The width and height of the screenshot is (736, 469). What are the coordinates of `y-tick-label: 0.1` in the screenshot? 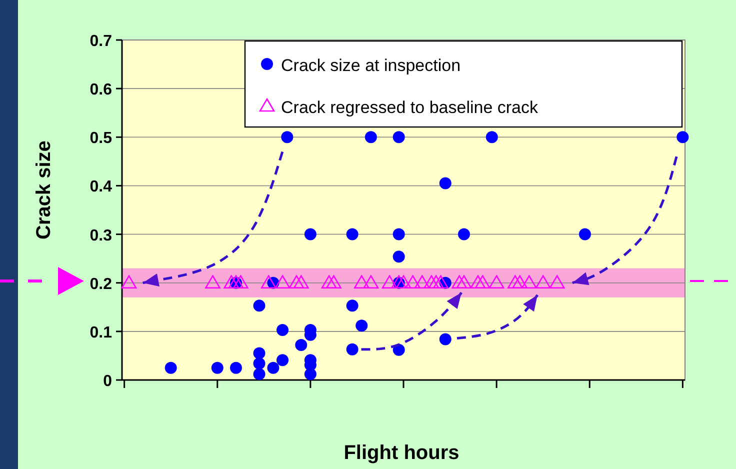 It's located at (101, 333).